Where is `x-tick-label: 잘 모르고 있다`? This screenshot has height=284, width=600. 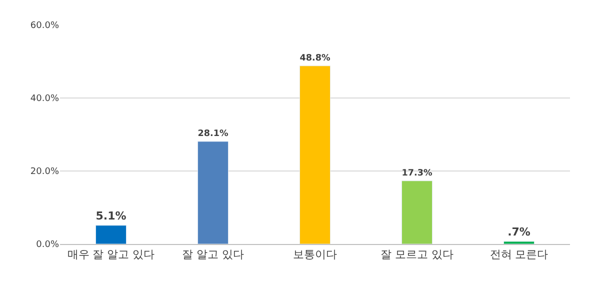
x-tick-label: 잘 모르고 있다 is located at coordinates (417, 255).